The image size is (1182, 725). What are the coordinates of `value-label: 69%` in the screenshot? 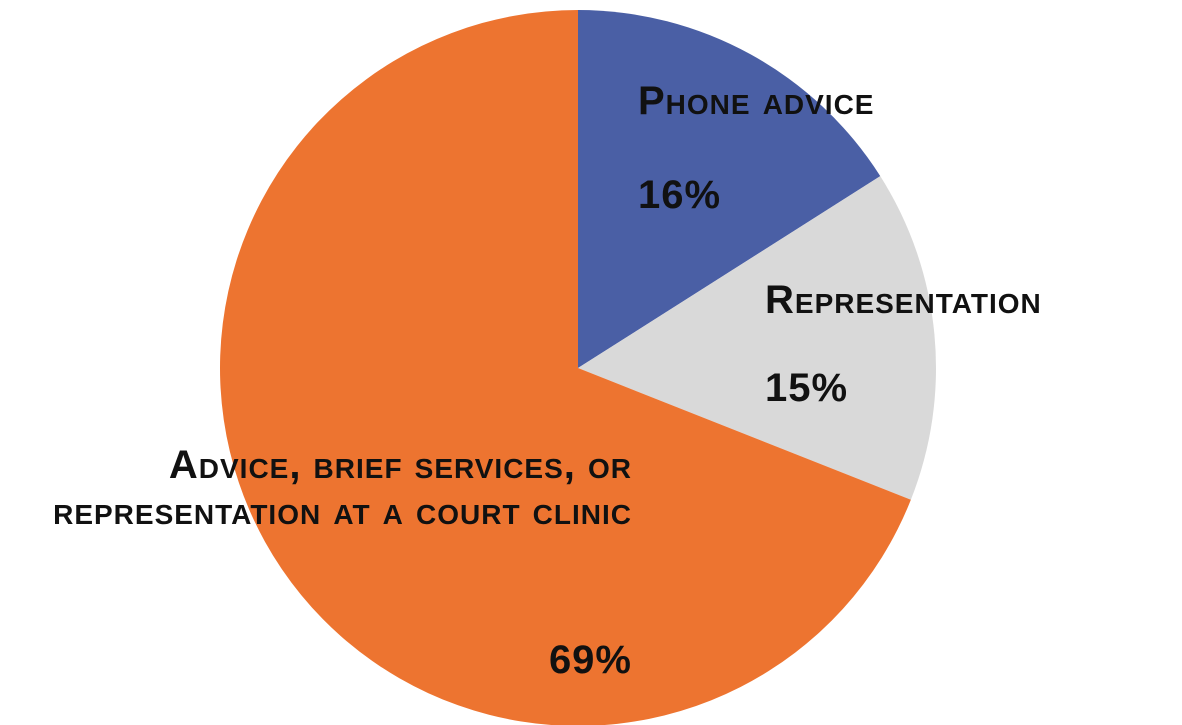 It's located at (590, 660).